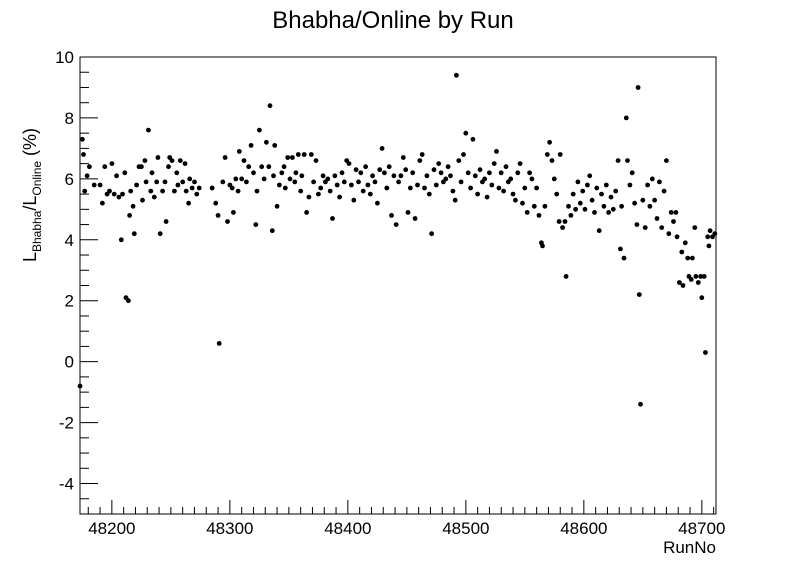  Describe the element at coordinates (30, 203) in the screenshot. I see `y-axis-label-slash: /L` at that location.